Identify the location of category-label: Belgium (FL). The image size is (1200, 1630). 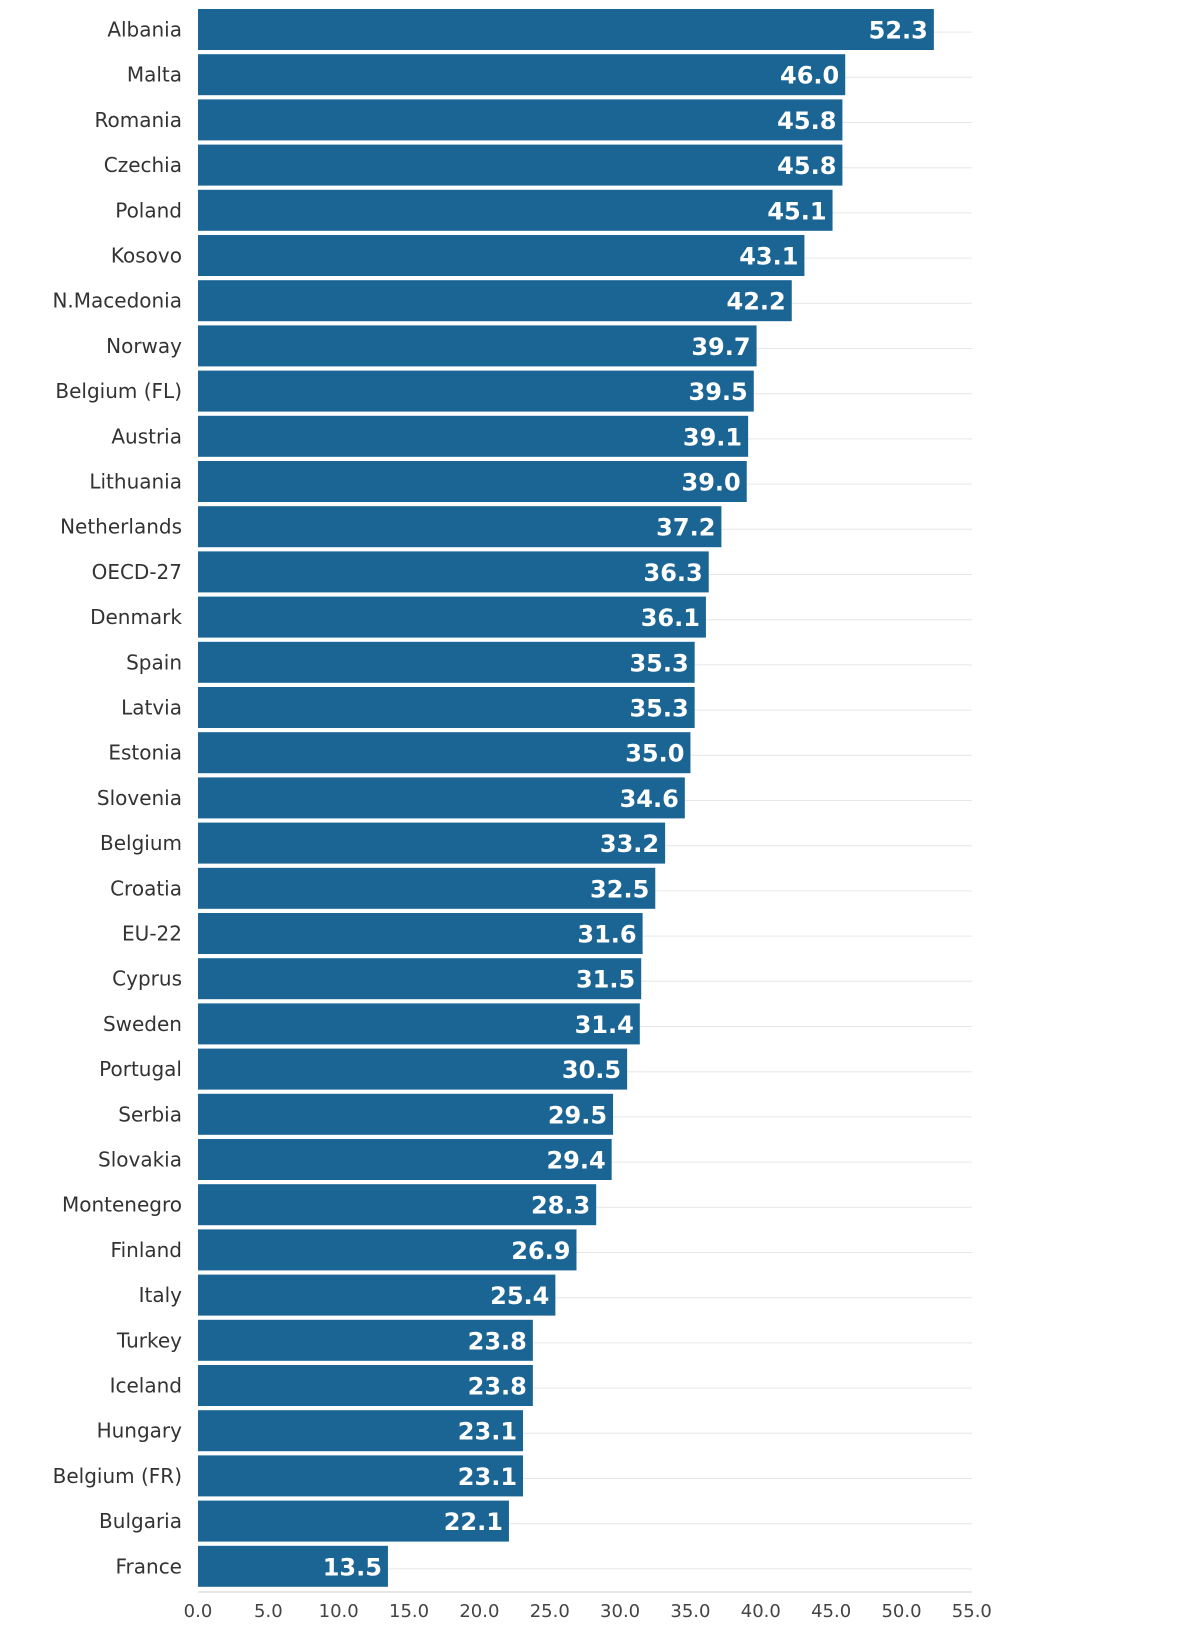
(118, 391).